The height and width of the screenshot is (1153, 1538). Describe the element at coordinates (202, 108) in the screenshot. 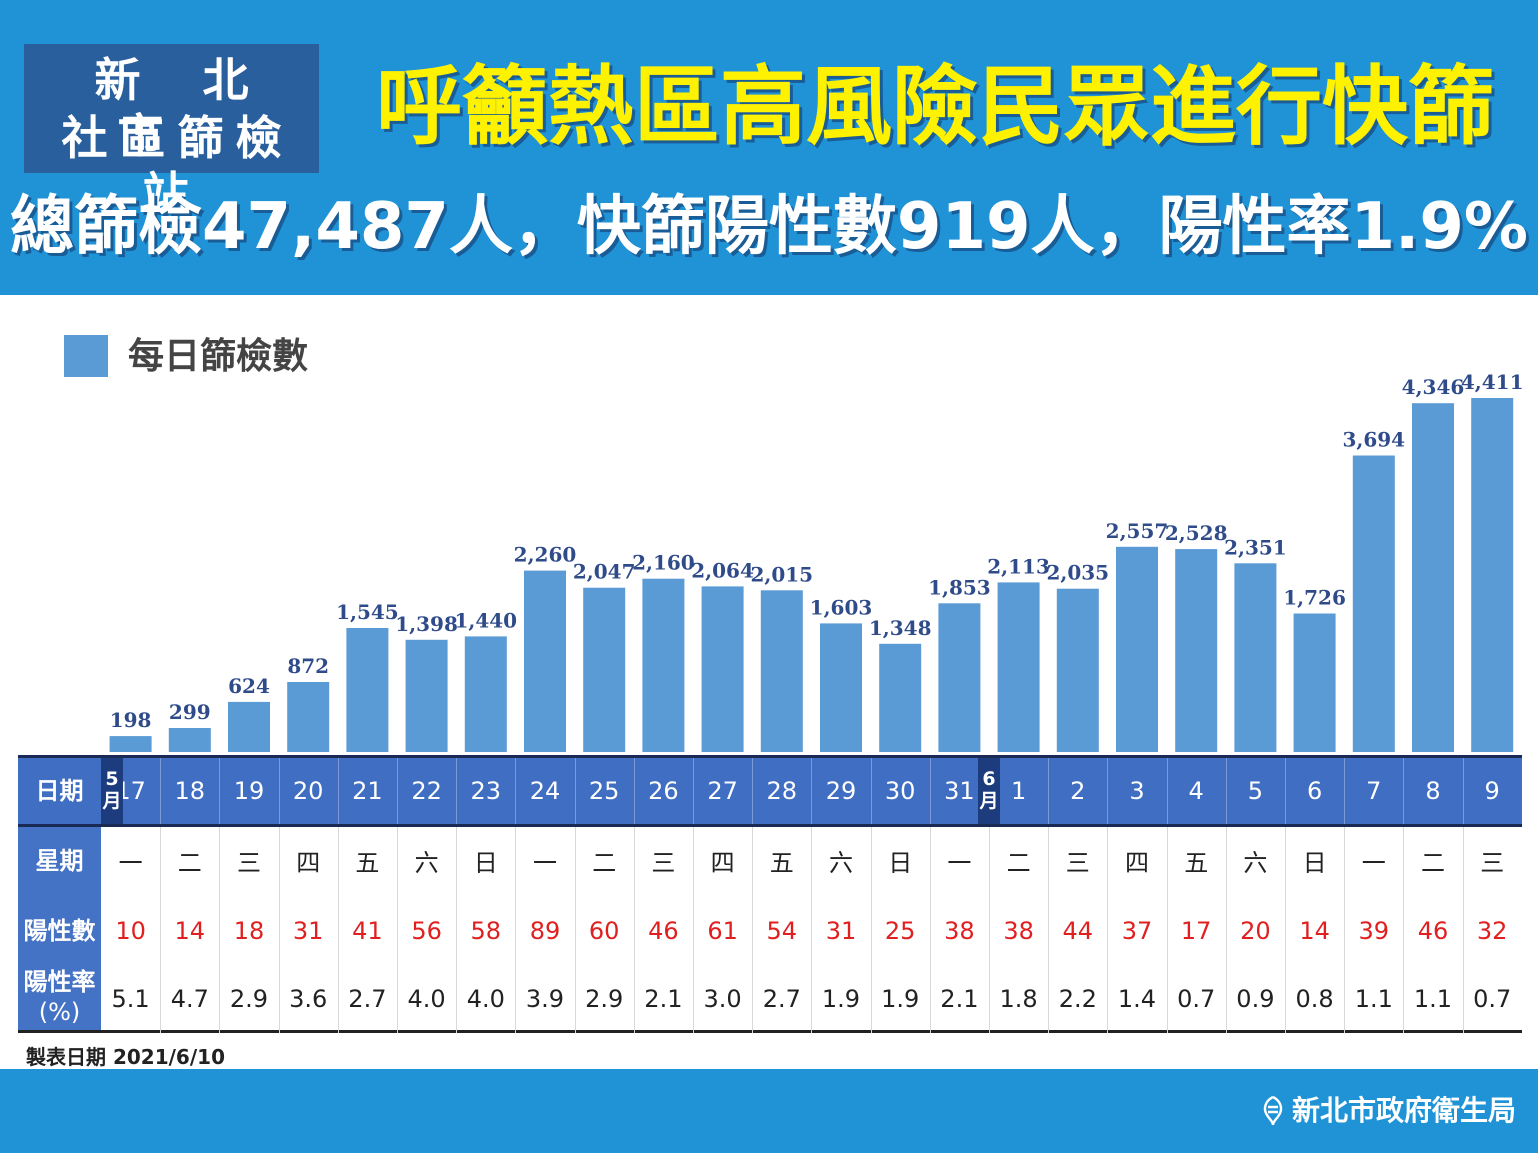

I see `badge-line-city: 新北市` at that location.